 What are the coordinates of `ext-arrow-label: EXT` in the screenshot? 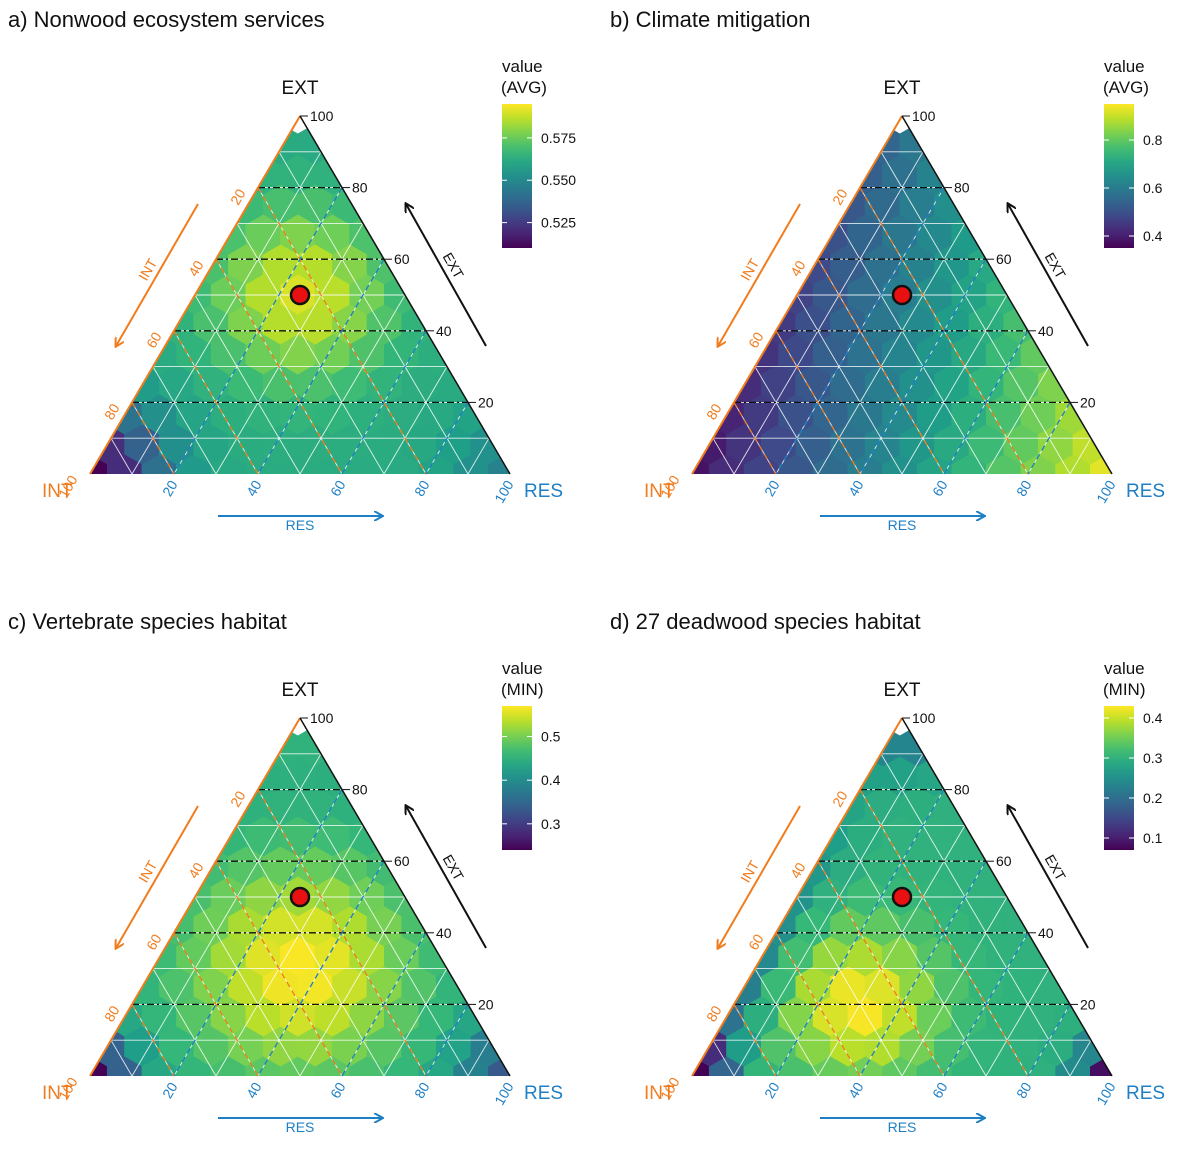 It's located at (454, 868).